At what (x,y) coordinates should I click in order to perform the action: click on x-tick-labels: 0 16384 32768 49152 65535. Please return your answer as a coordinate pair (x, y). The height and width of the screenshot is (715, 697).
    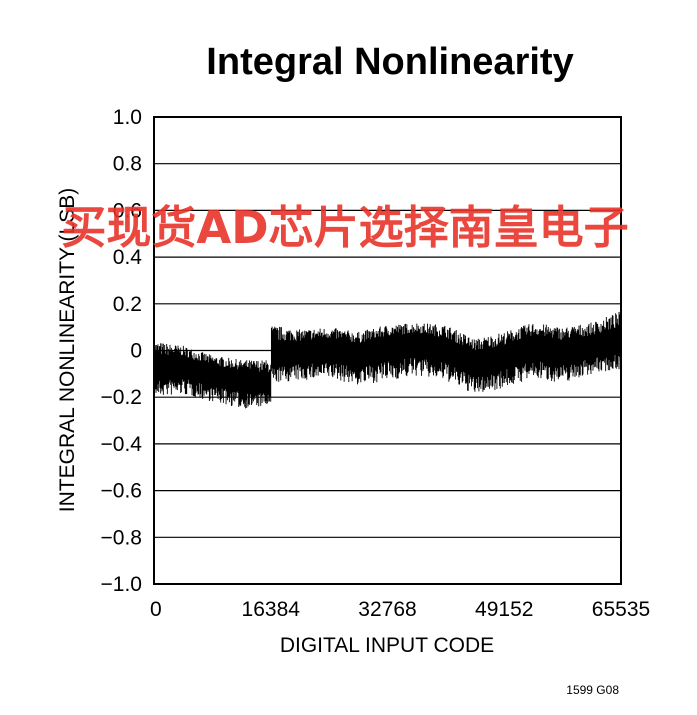
    Looking at the image, I should click on (400, 609).